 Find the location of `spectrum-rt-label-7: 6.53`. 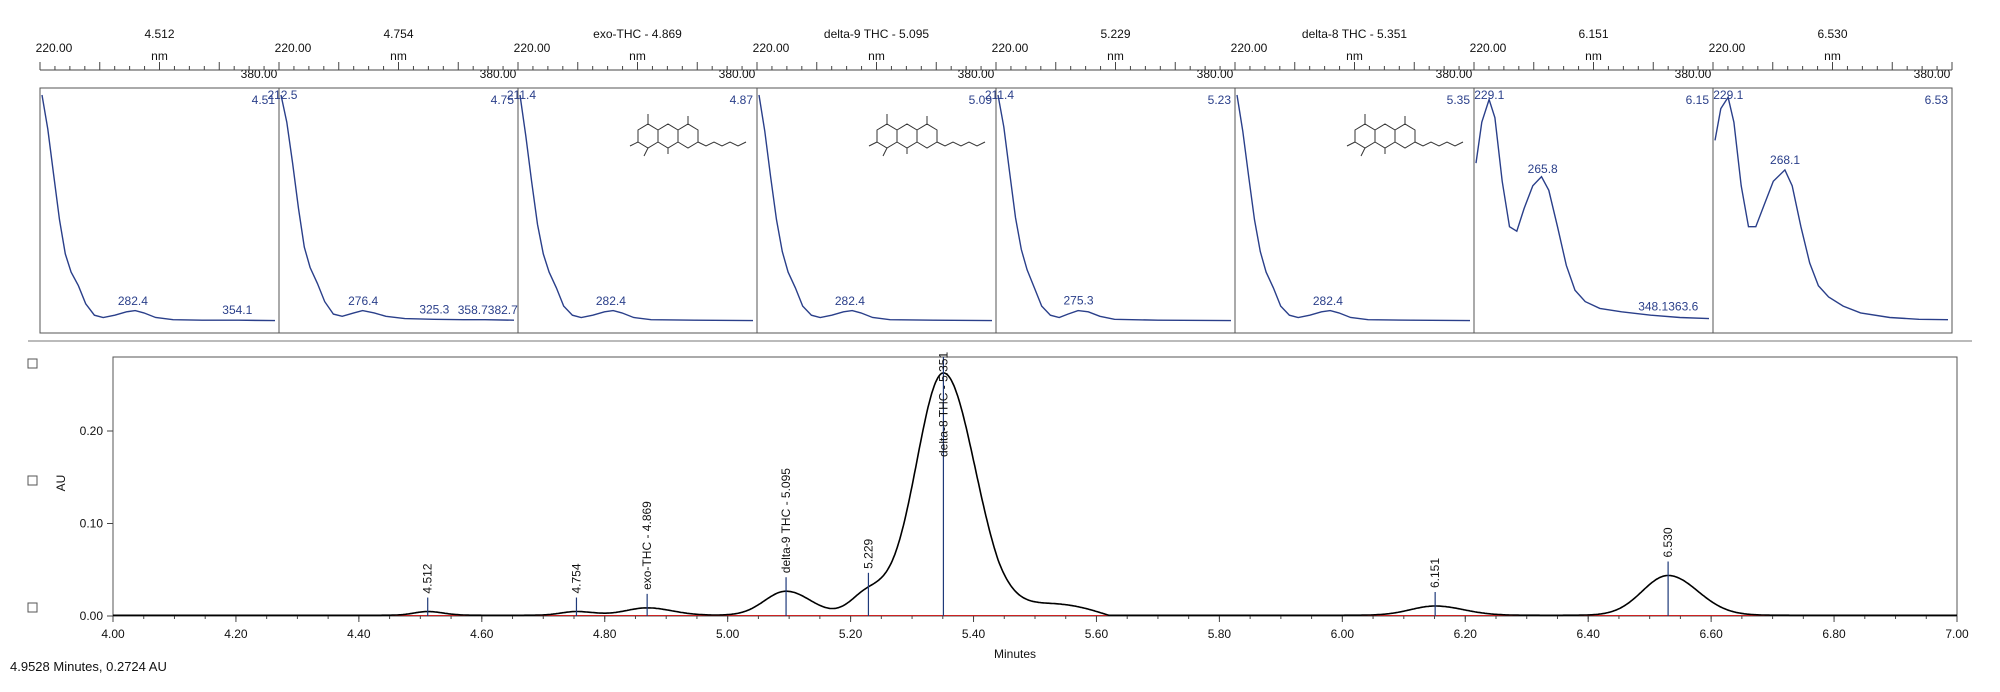

spectrum-rt-label-7: 6.53 is located at coordinates (1937, 100).